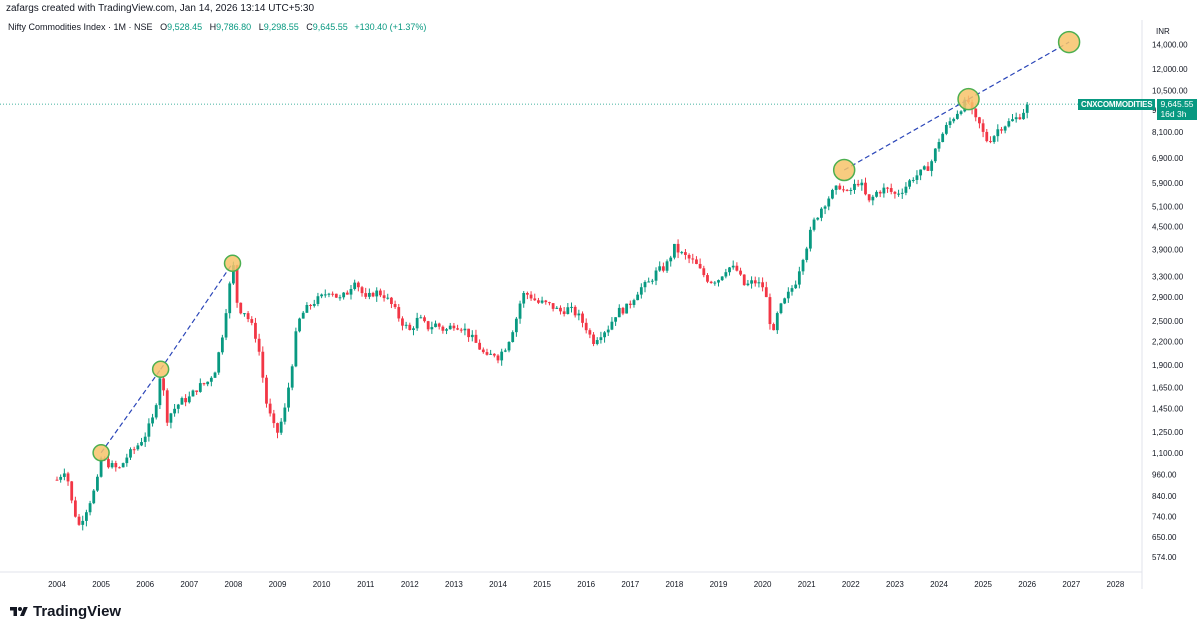 Image resolution: width=1200 pixels, height=632 pixels. What do you see at coordinates (1168, 321) in the screenshot?
I see `price-tick-label: 2,500.00` at bounding box center [1168, 321].